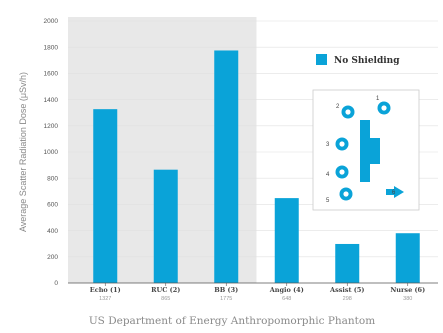 This screenshot has width=443, height=333. What do you see at coordinates (367, 61) in the screenshot?
I see `legend-label: No Shielding` at bounding box center [367, 61].